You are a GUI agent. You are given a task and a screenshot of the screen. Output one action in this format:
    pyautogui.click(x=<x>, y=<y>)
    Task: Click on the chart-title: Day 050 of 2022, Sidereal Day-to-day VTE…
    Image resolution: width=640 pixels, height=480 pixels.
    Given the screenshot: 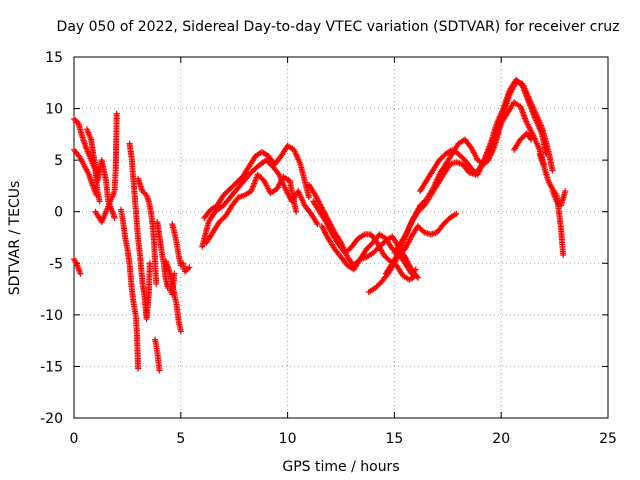 What is the action you would take?
    pyautogui.click(x=338, y=27)
    